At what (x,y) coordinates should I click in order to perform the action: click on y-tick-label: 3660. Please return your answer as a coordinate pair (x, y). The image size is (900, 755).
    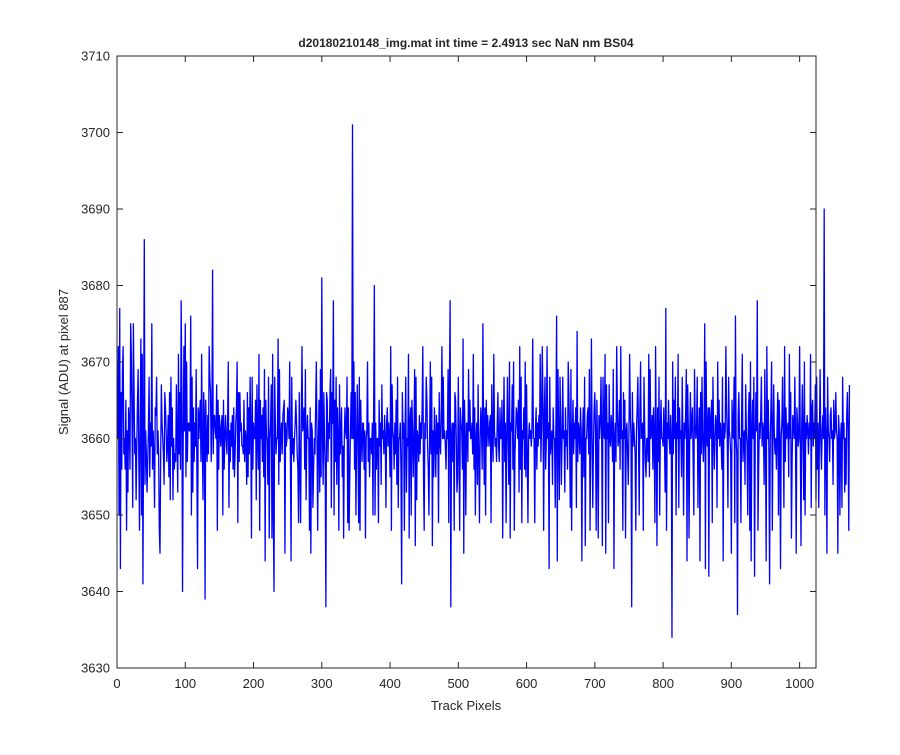
    Looking at the image, I should click on (95, 438).